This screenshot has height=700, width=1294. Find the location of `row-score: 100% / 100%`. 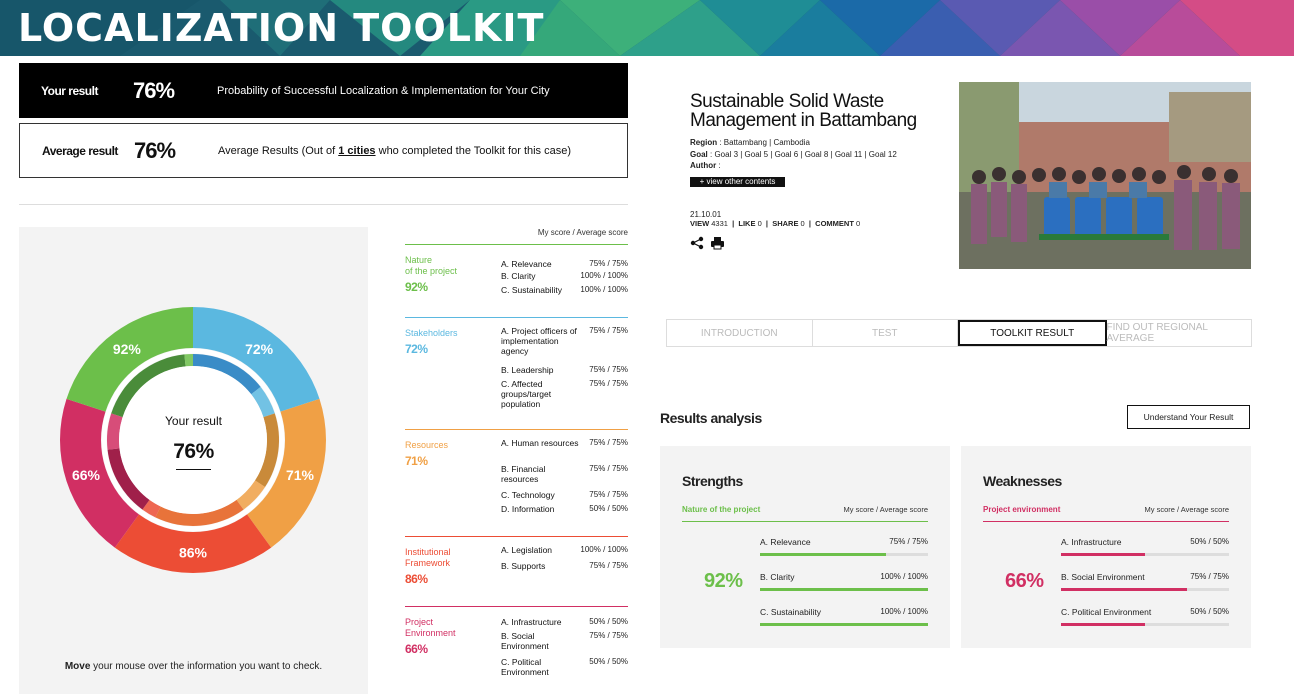

row-score: 100% / 100% is located at coordinates (904, 611).